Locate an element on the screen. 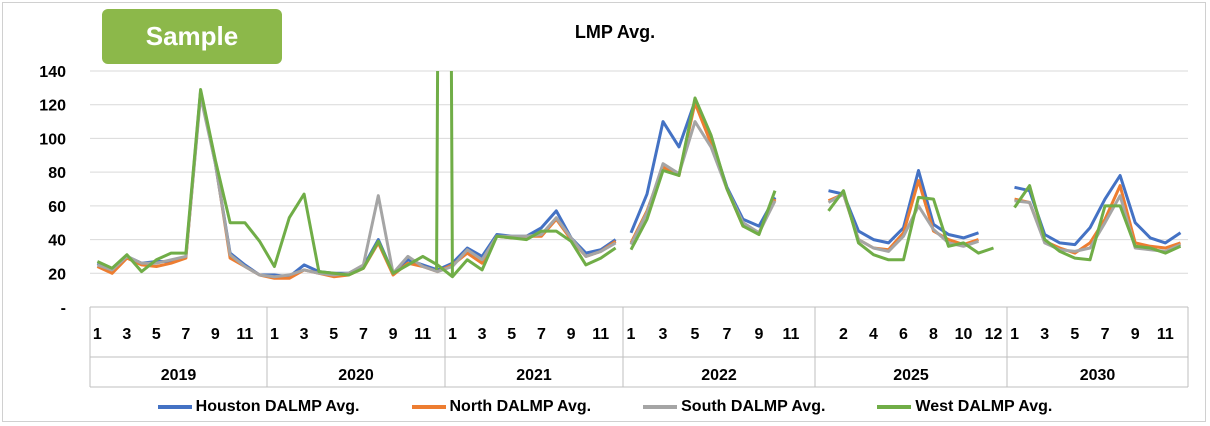 Image resolution: width=1210 pixels, height=426 pixels. year-label: 2020 is located at coordinates (356, 375).